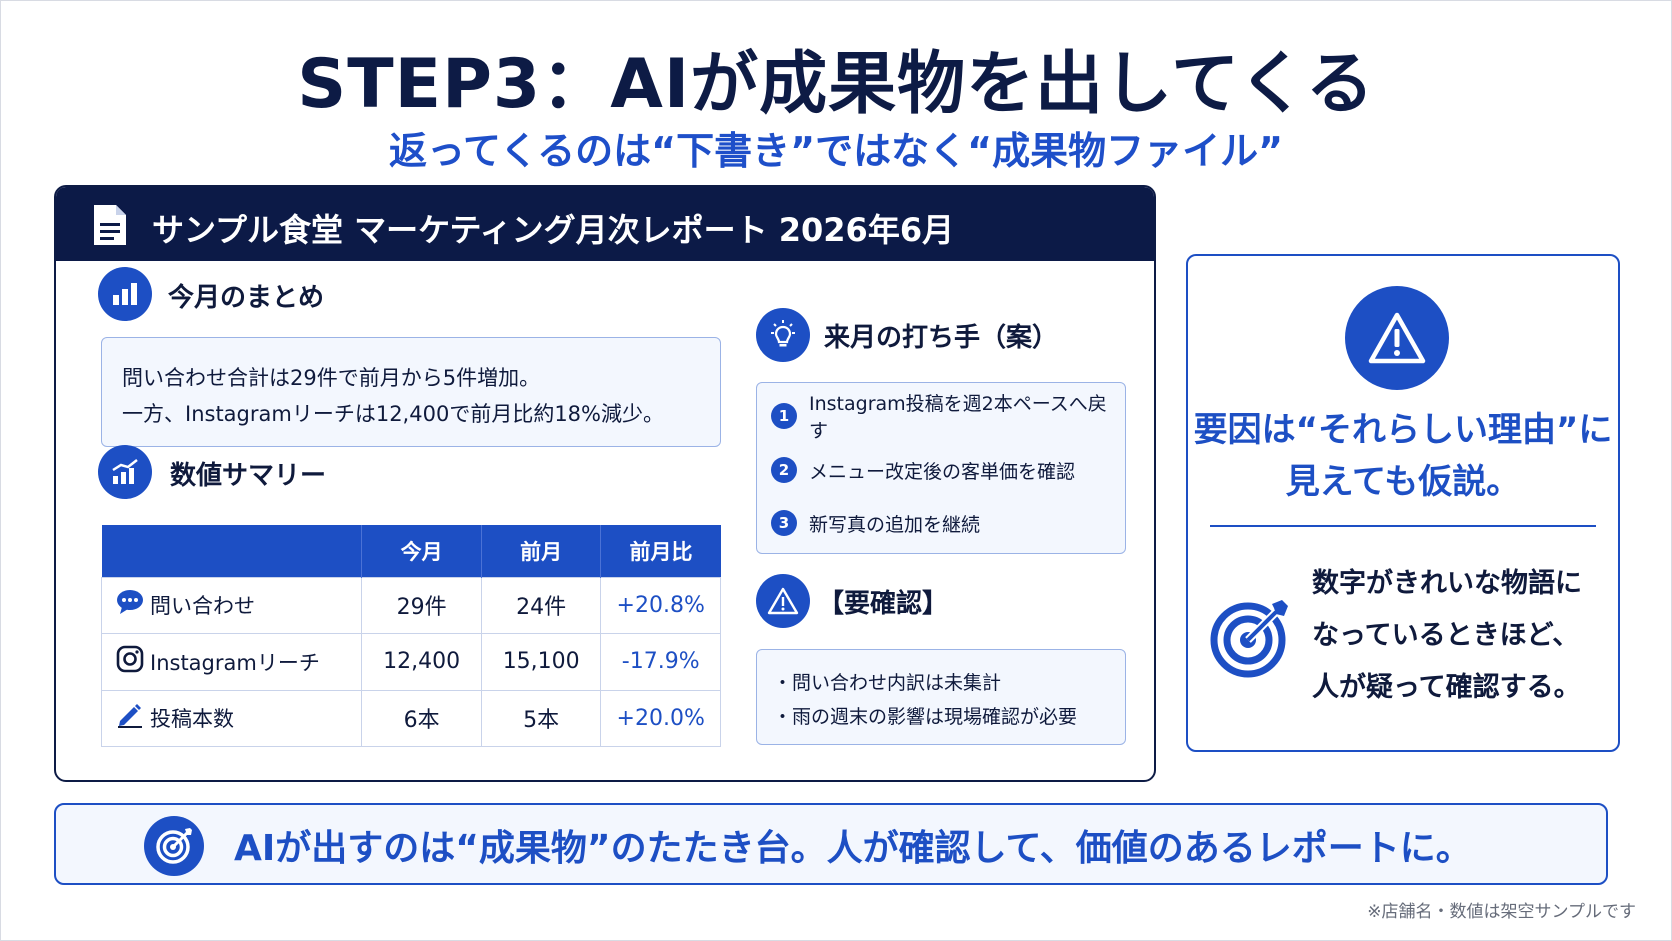 Image resolution: width=1672 pixels, height=941 pixels. Describe the element at coordinates (1501, 912) in the screenshot. I see `footnote: ※店舗名・数値は架空サンプルです` at that location.